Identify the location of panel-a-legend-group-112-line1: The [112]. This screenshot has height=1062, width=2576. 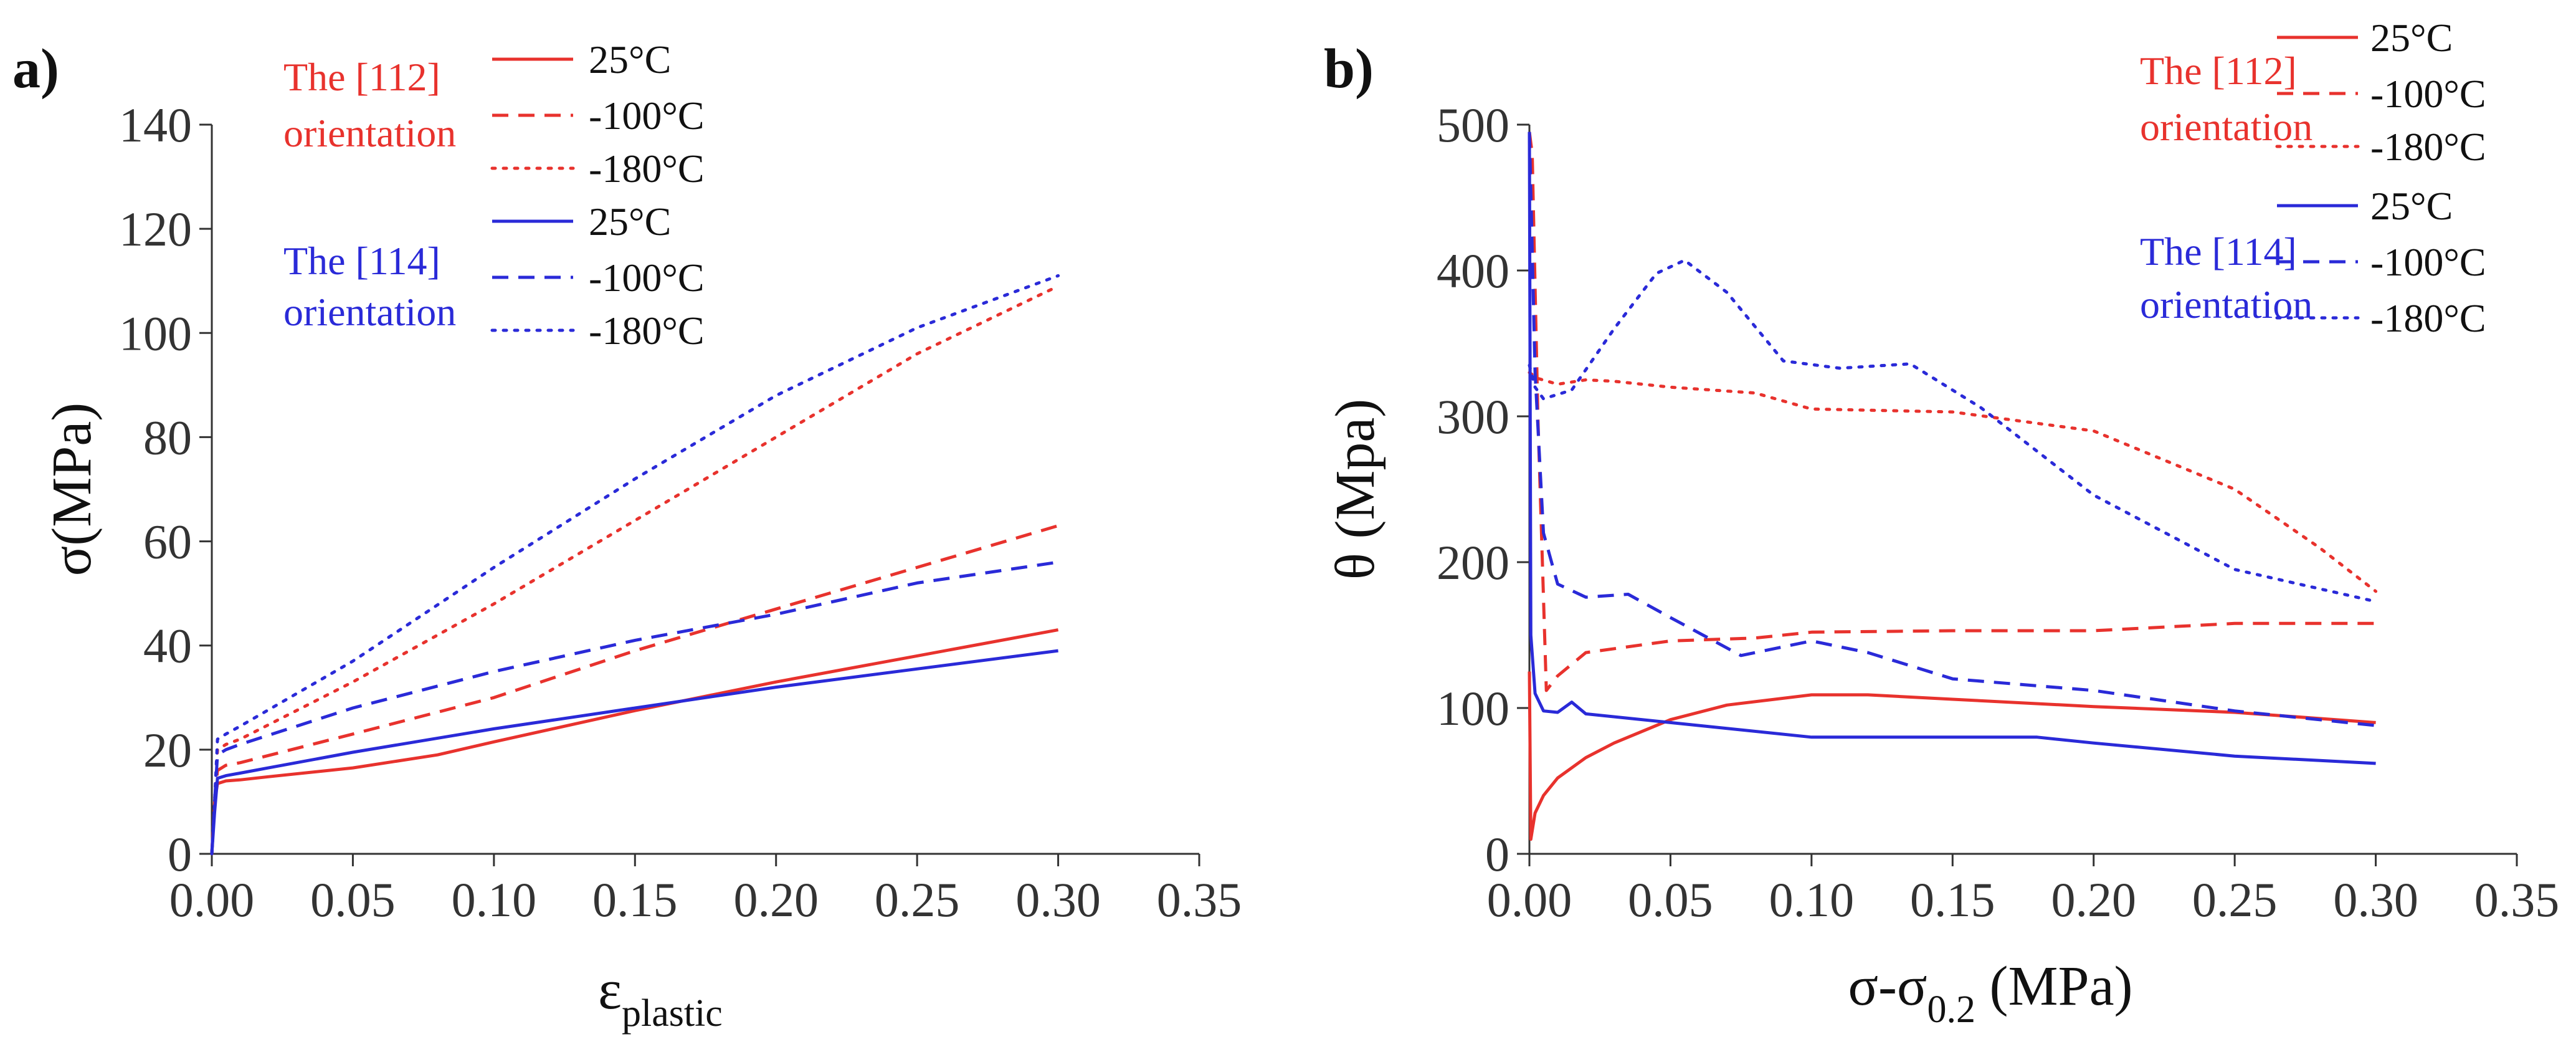
(361, 77).